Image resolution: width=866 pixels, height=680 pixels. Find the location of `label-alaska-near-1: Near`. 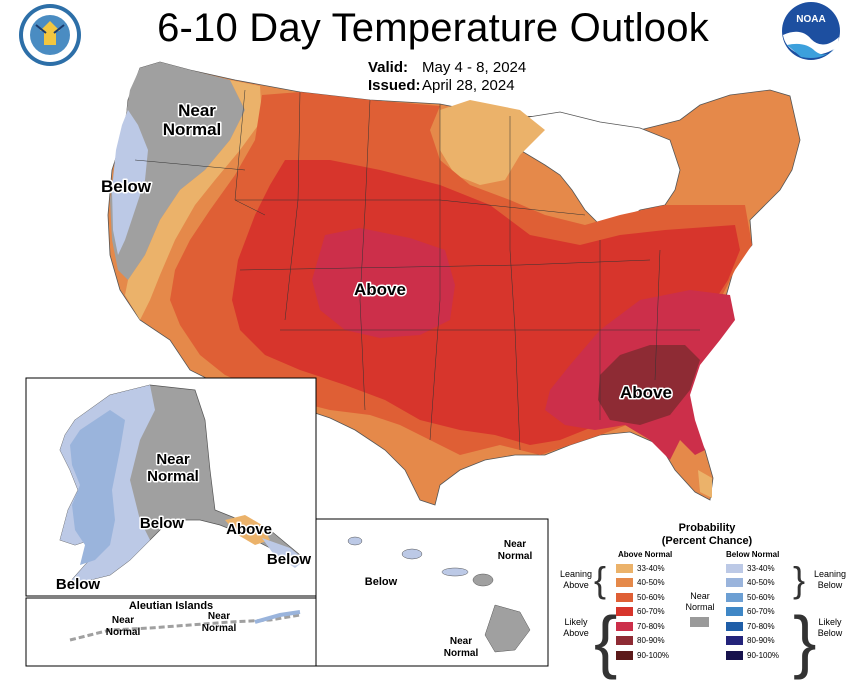

label-alaska-near-1: Near is located at coordinates (173, 459).